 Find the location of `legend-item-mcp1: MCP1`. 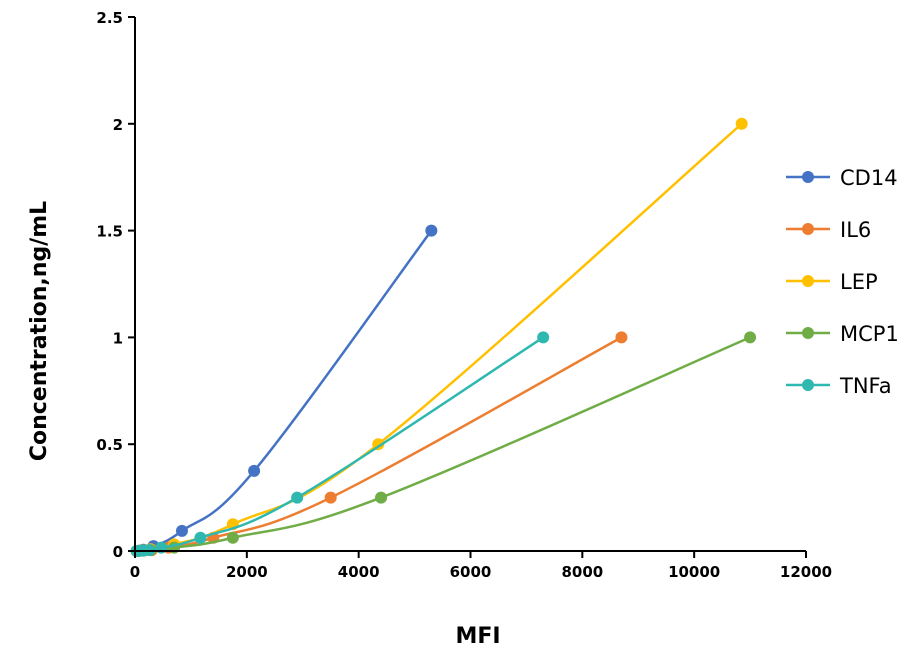

legend-item-mcp1: MCP1 is located at coordinates (842, 334).